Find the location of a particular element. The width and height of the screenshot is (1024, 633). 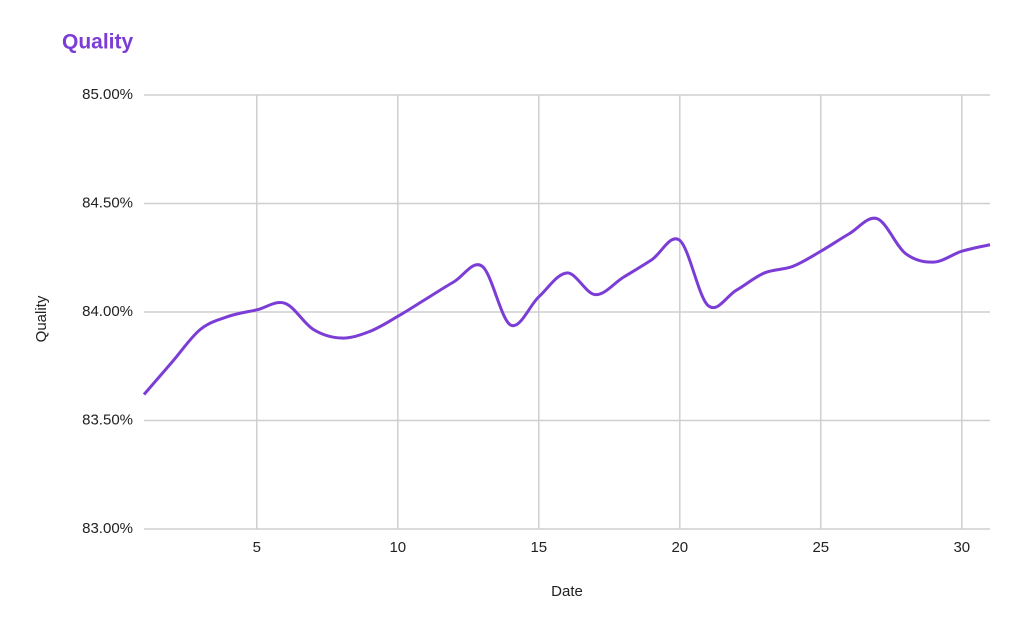

x-tick-label: 15 is located at coordinates (538, 547).